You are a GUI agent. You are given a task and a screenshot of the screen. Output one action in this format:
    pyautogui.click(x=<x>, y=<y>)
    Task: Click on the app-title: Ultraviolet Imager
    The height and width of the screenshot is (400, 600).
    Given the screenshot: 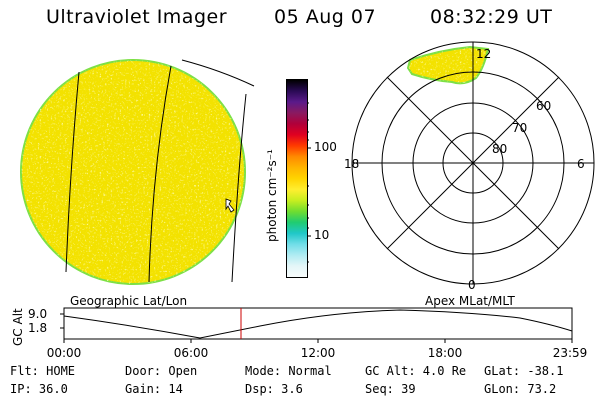 What is the action you would take?
    pyautogui.click(x=137, y=17)
    